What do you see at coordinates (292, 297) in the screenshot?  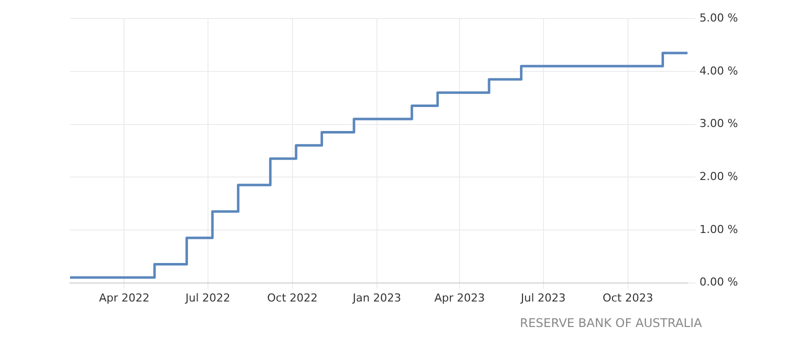 I see `x-tick-label: Oct 2022` at bounding box center [292, 297].